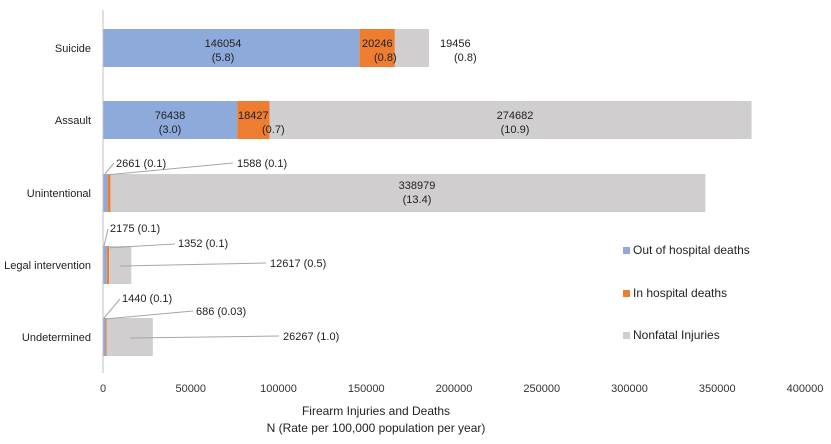 This screenshot has height=444, width=831. I want to click on data-label-value: 146054, so click(223, 44).